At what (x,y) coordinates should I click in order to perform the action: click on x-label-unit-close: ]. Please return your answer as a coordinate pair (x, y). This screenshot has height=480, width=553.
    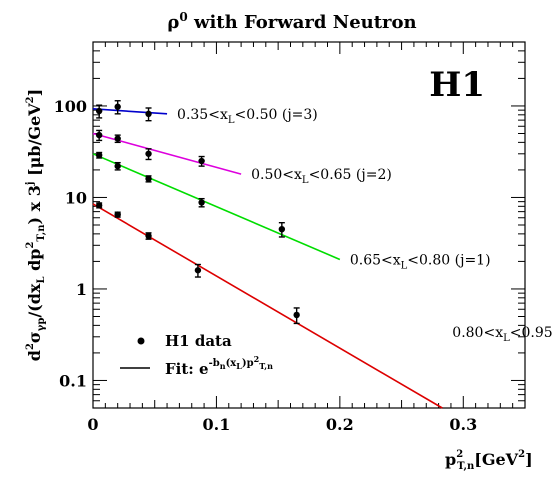
    Looking at the image, I should click on (529, 459).